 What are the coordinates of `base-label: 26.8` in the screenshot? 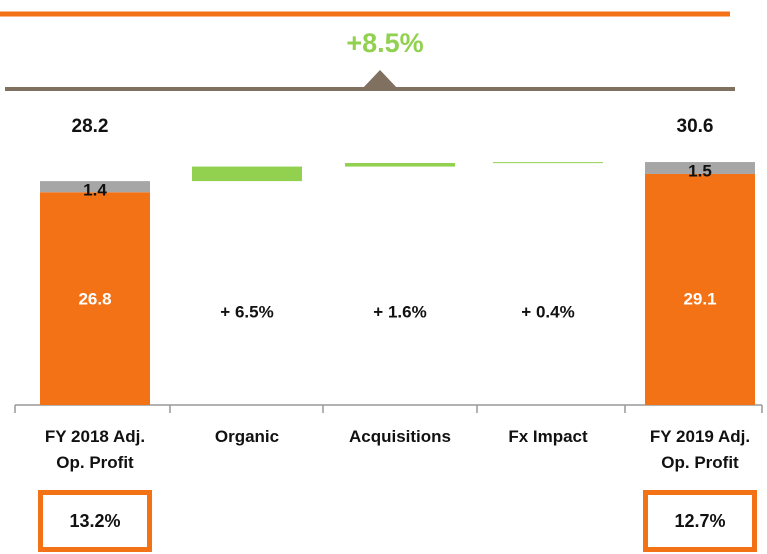 It's located at (94, 298).